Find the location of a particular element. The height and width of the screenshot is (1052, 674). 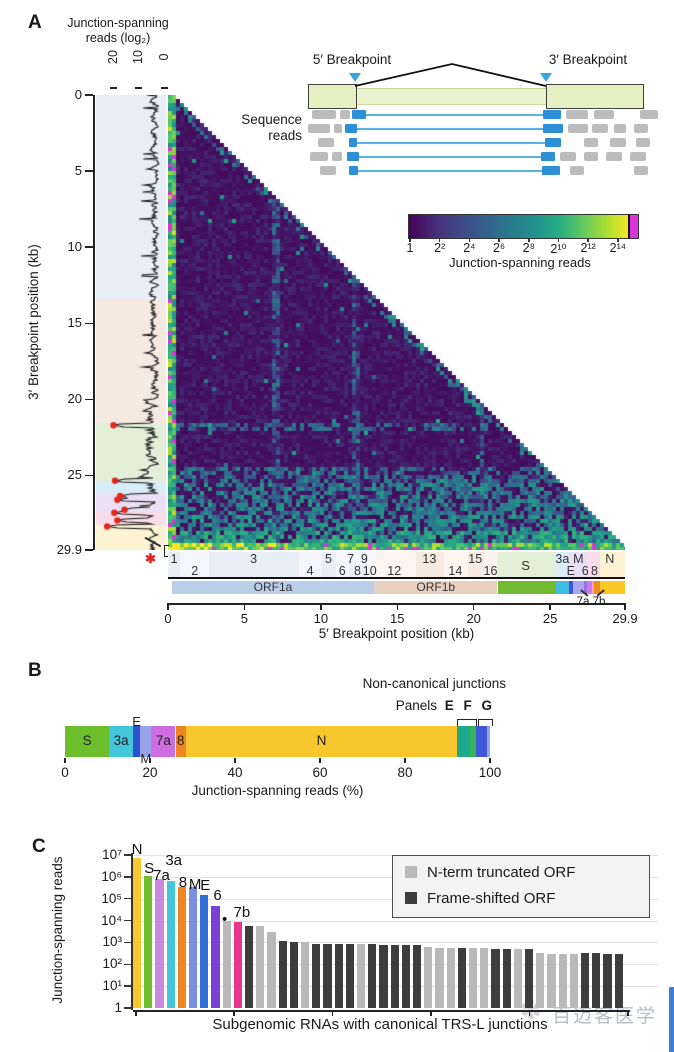

legend-label-truncated: N-term truncated ORF is located at coordinates (501, 872).